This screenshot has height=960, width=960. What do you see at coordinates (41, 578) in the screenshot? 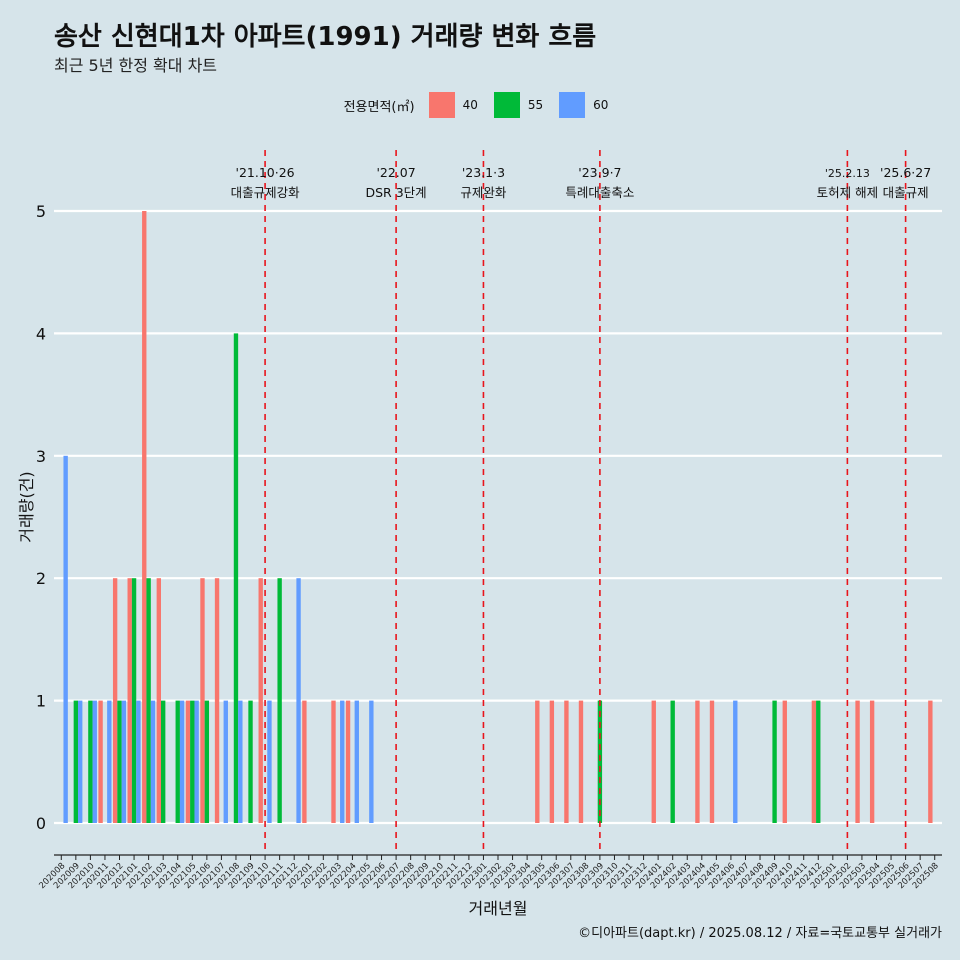
I see `y-tick-label: 2` at bounding box center [41, 578].